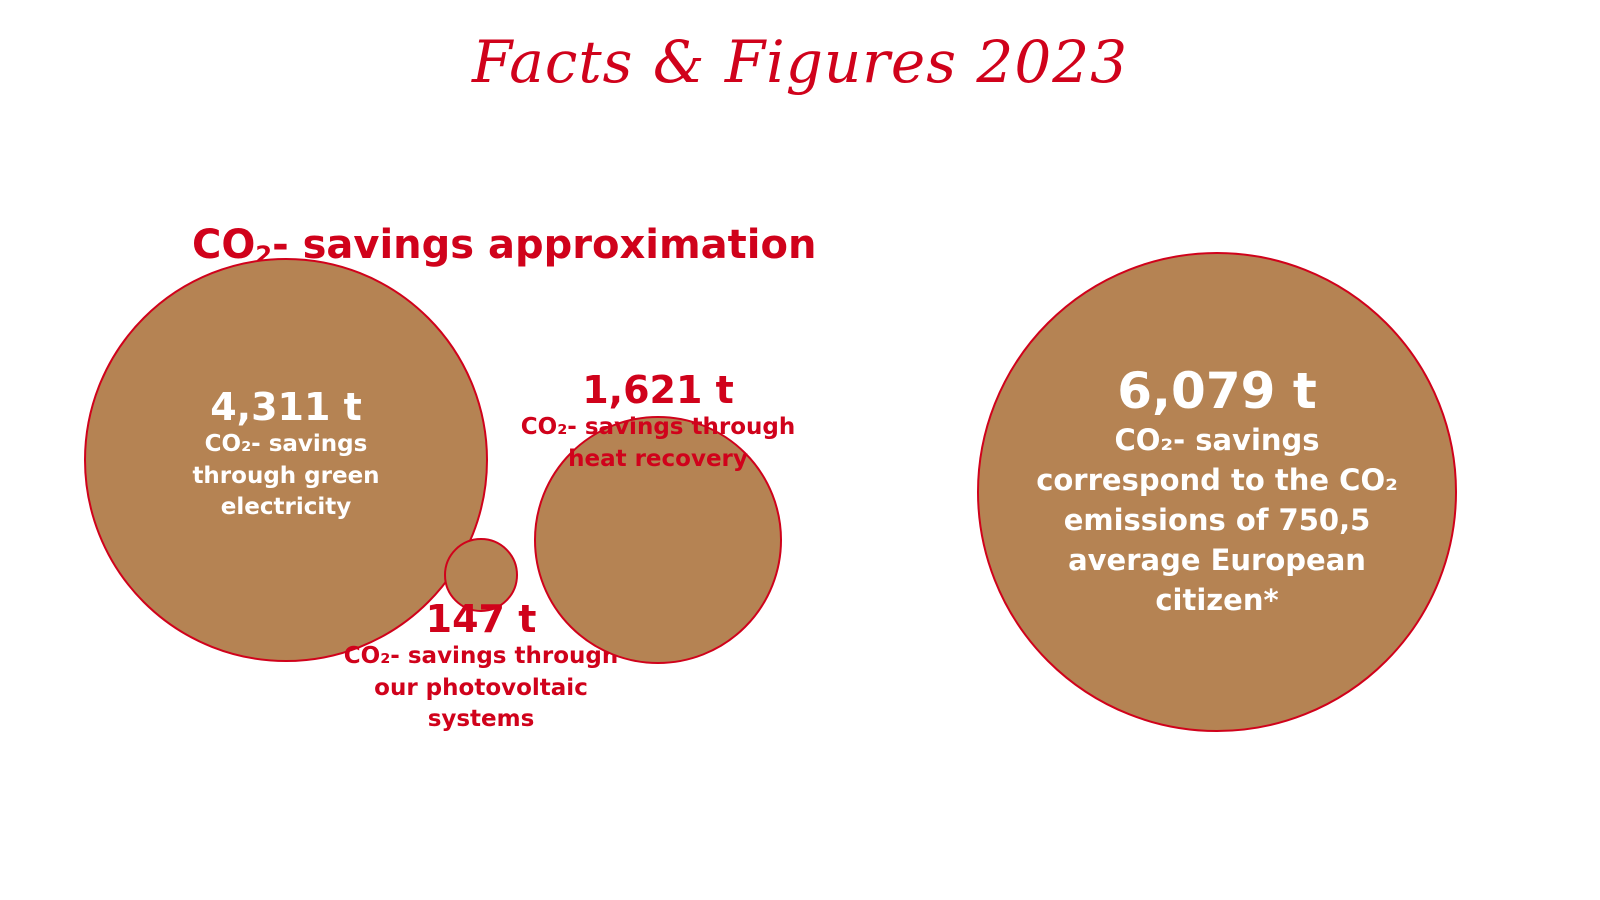 The image size is (1600, 900). I want to click on bubble-description-line: our photovoltaic, so click(481, 687).